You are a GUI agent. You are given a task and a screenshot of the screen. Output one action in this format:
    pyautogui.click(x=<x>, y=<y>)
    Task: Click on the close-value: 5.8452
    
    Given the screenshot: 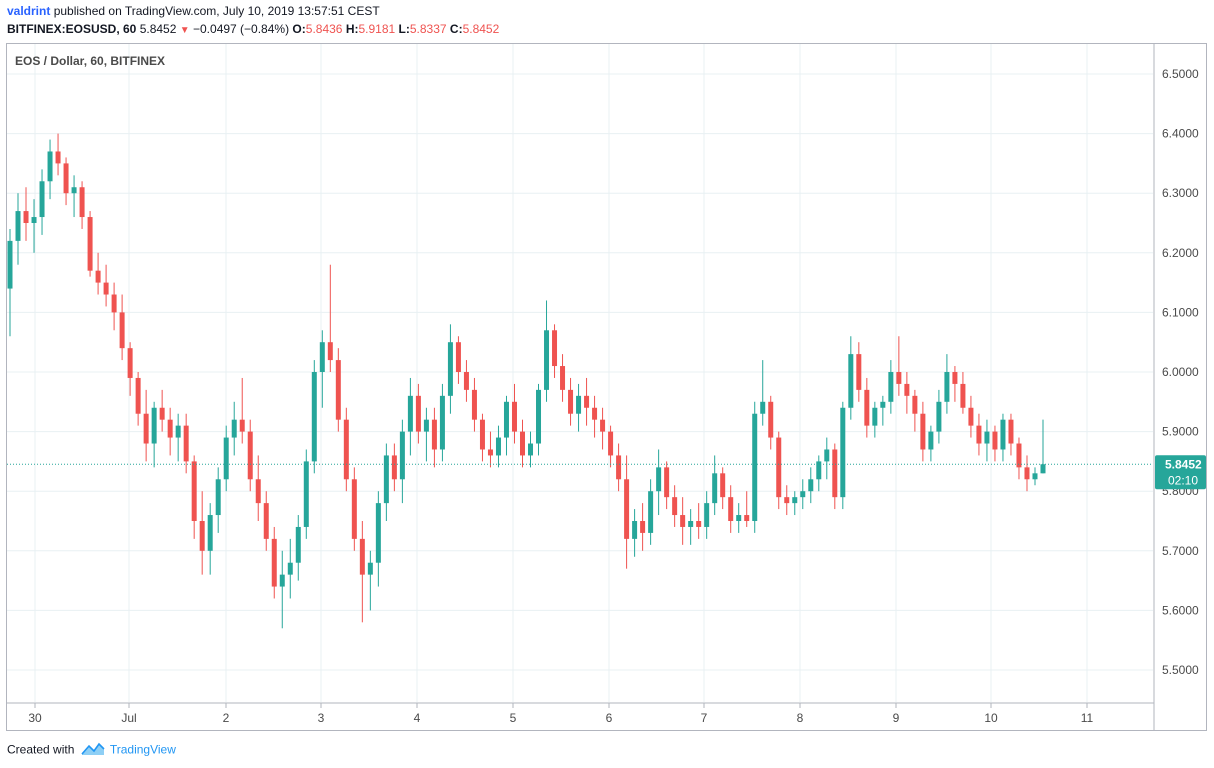 What is the action you would take?
    pyautogui.click(x=481, y=29)
    